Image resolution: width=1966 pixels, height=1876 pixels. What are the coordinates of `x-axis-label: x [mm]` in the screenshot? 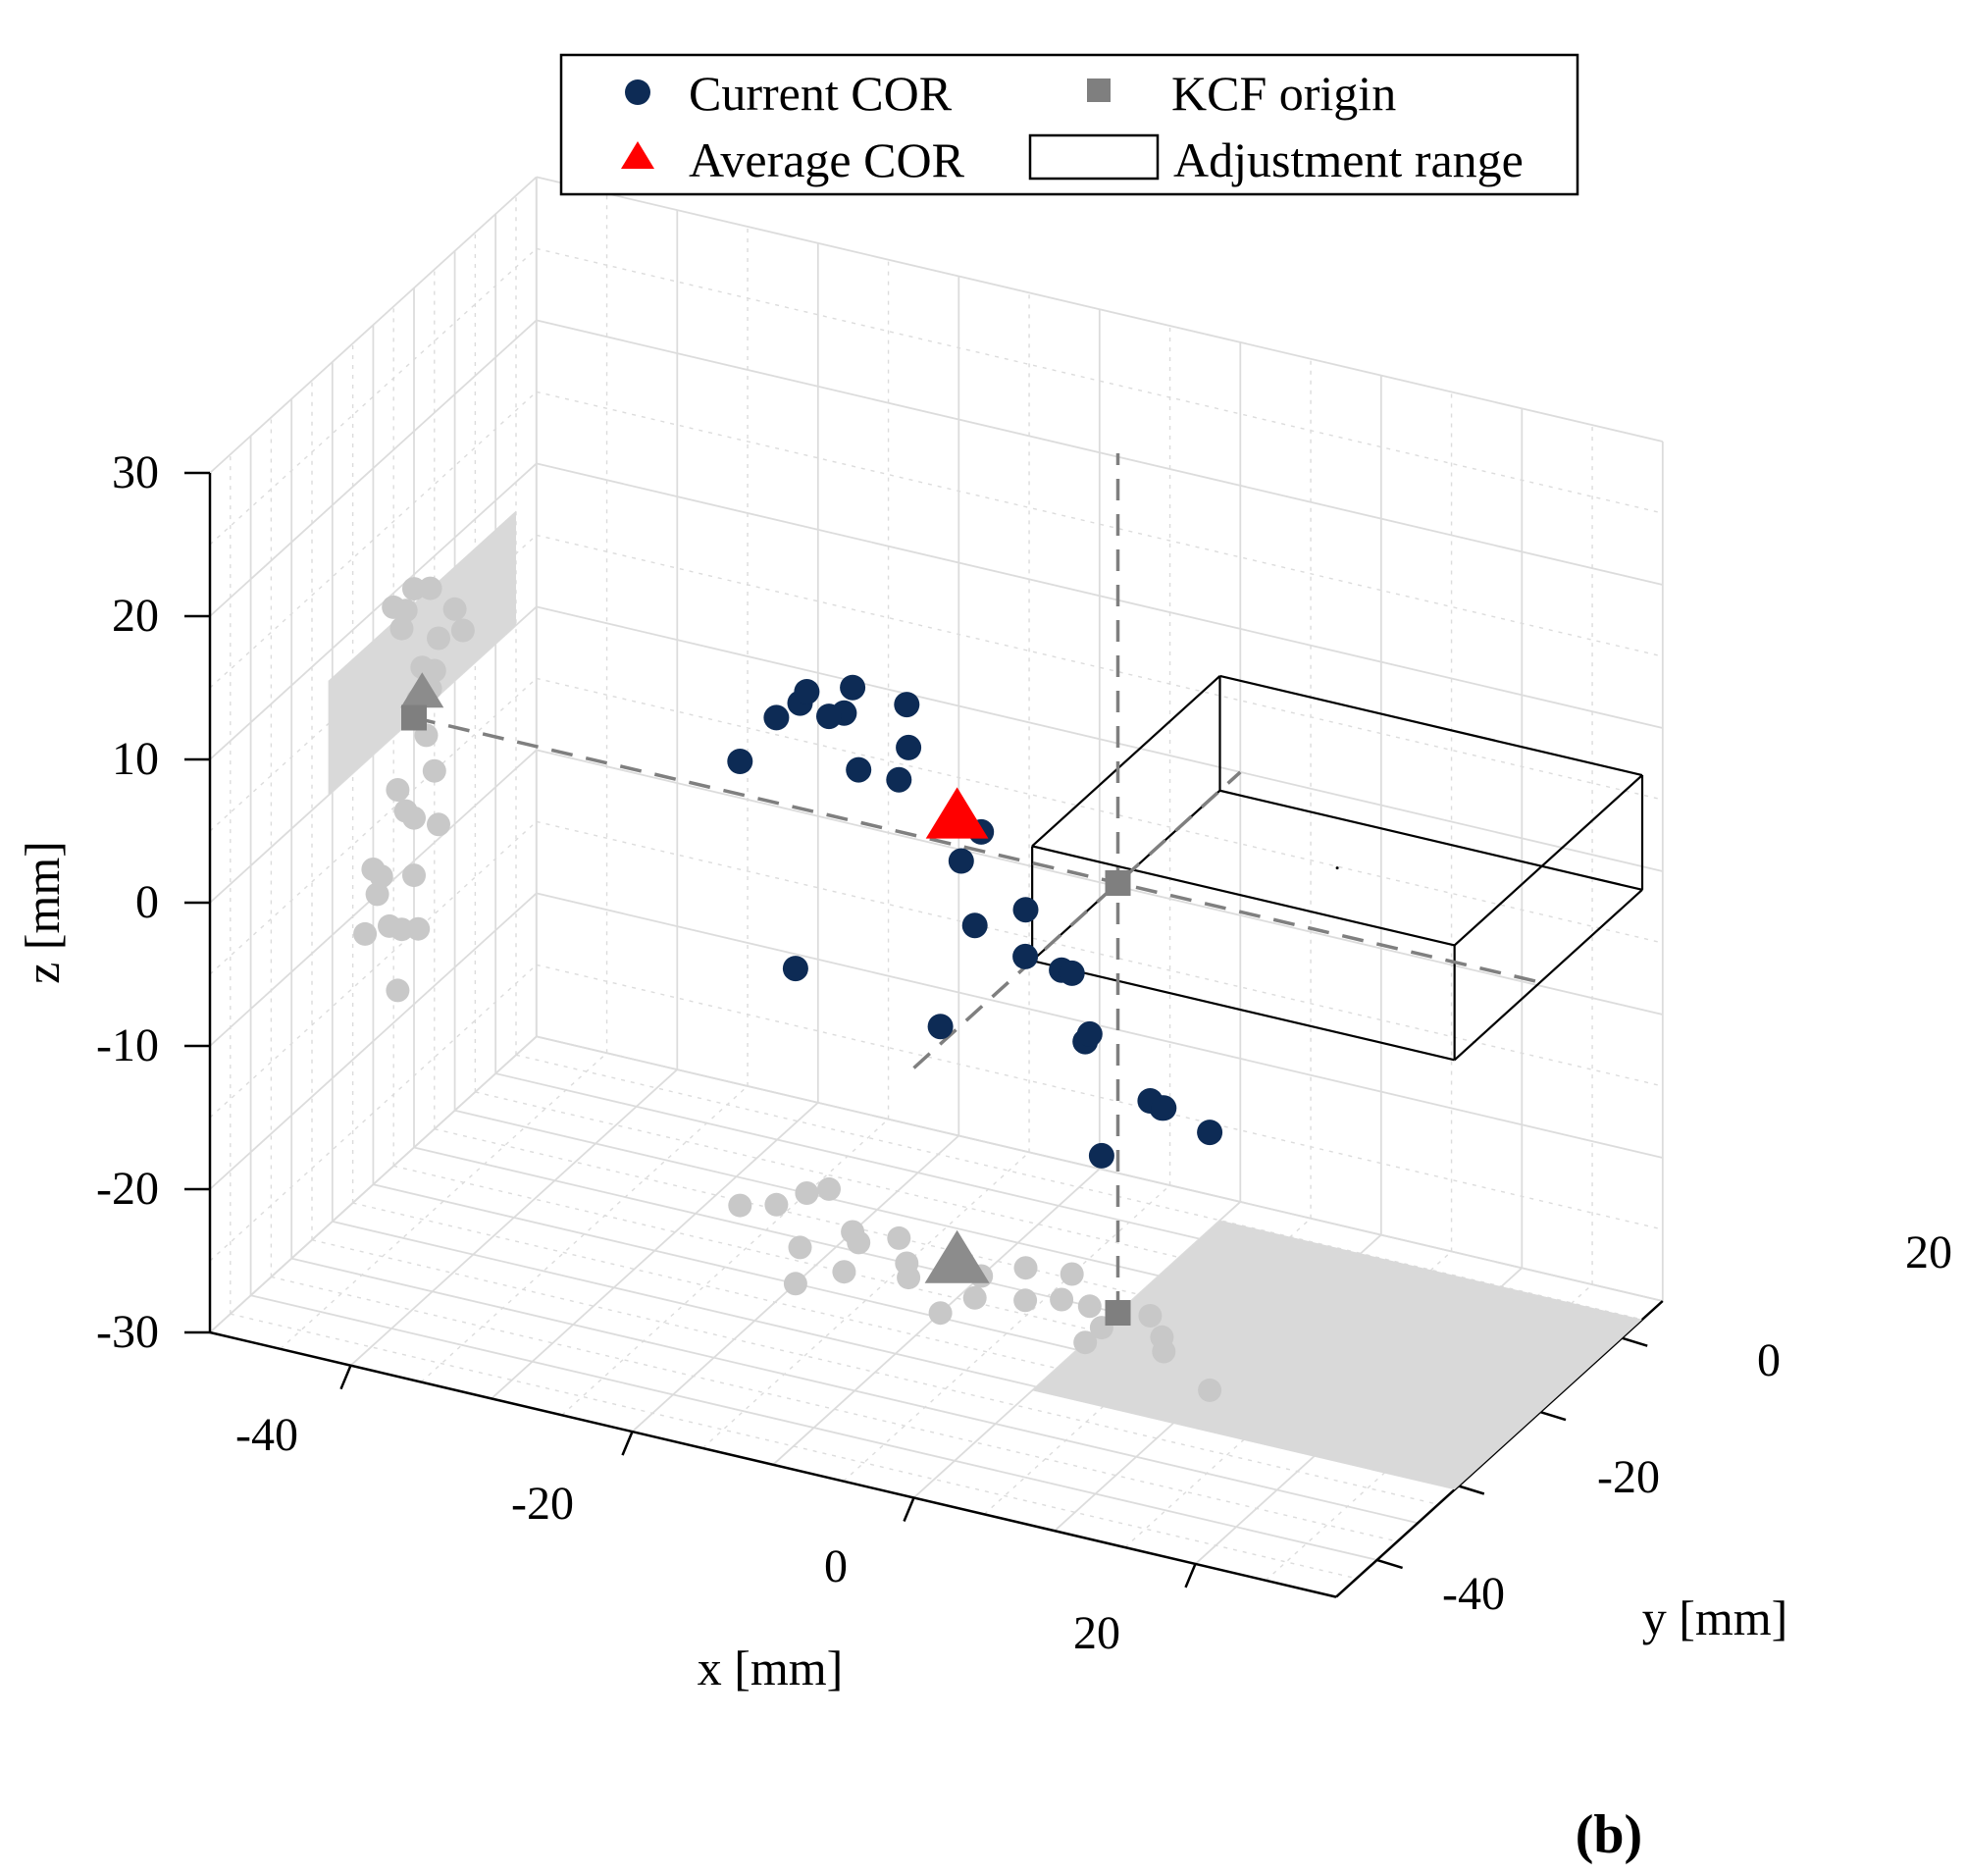 It's located at (771, 1668).